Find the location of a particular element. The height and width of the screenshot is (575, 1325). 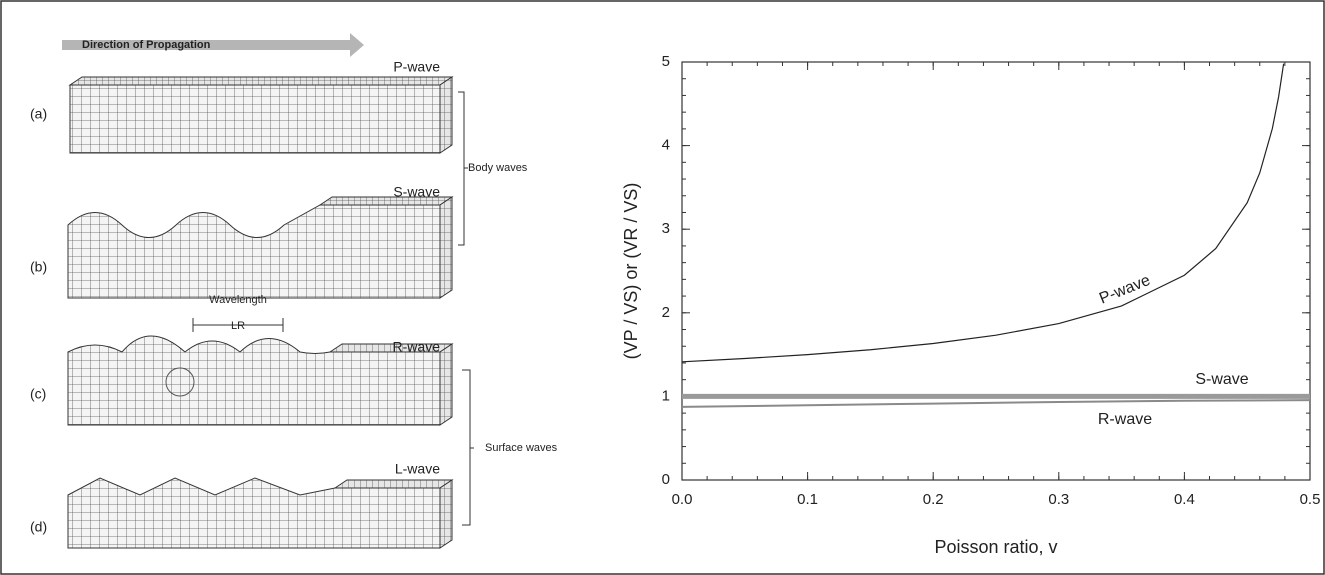

particle-orbit is located at coordinates (180, 382).